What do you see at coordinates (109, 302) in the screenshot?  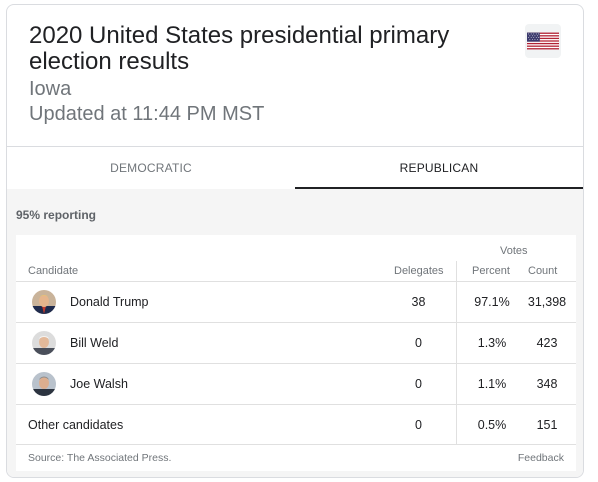 I see `candidate-name: Donald Trump` at bounding box center [109, 302].